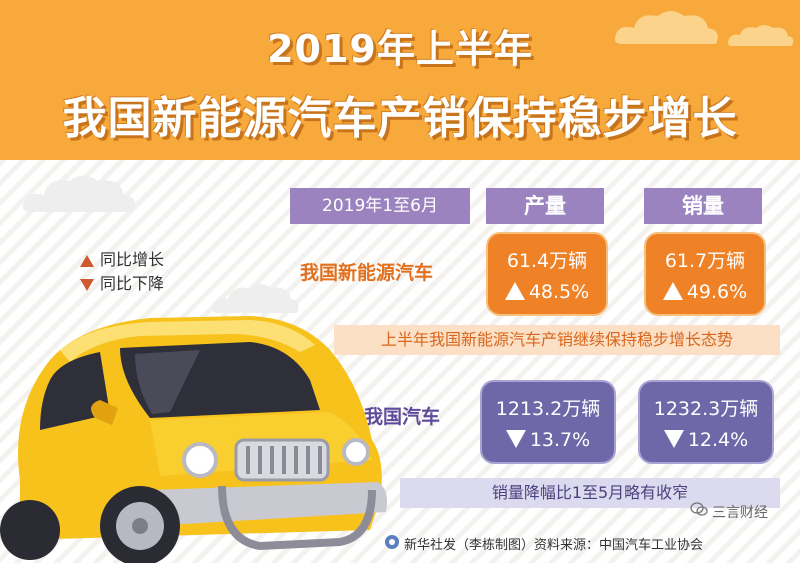  I want to click on wechat-icon, so click(699, 509).